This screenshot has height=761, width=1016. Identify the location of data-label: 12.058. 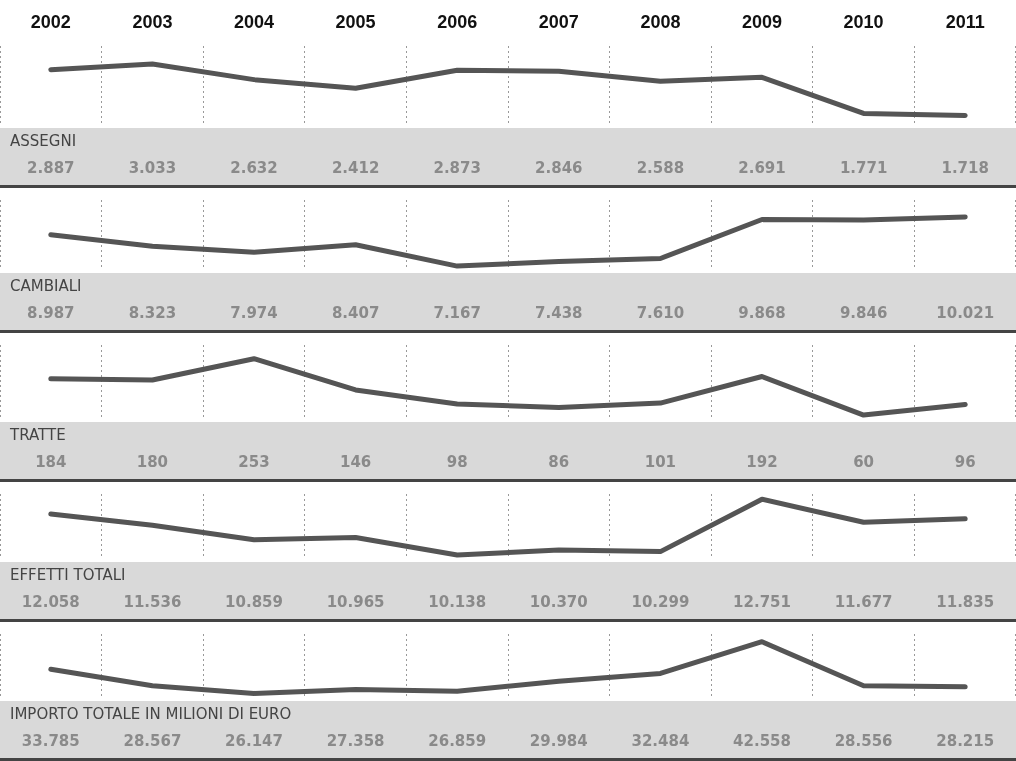
(50, 601).